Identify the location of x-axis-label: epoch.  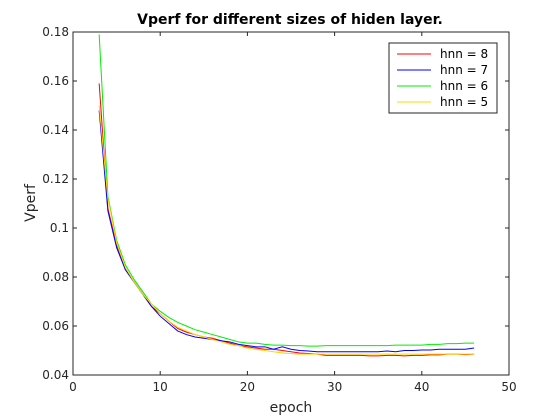
(291, 408).